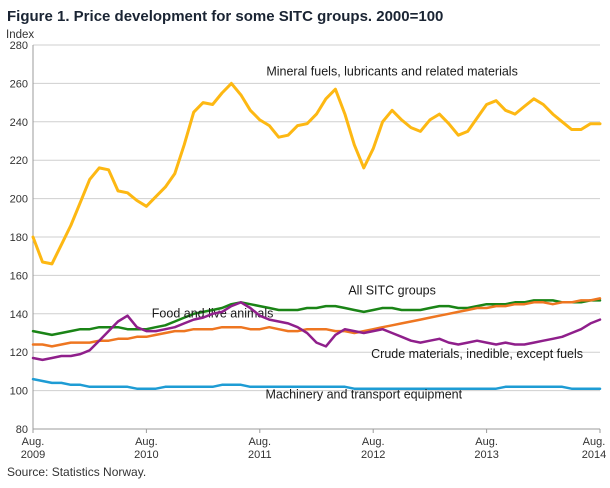 The width and height of the screenshot is (610, 488). What do you see at coordinates (22, 430) in the screenshot?
I see `y-tick-label: 80` at bounding box center [22, 430].